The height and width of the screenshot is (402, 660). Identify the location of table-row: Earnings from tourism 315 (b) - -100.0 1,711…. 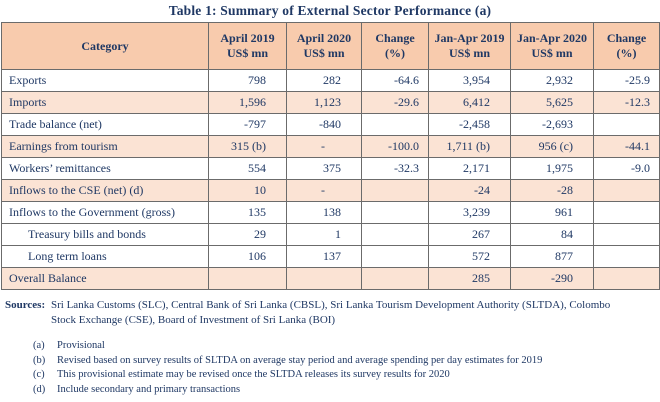
(330, 146).